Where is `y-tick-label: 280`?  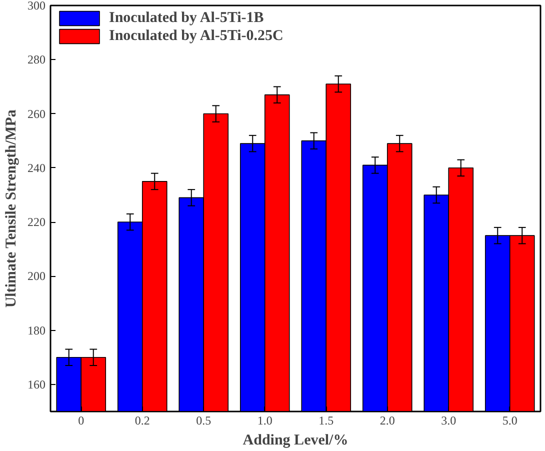 y-tick-label: 280 is located at coordinates (37, 59).